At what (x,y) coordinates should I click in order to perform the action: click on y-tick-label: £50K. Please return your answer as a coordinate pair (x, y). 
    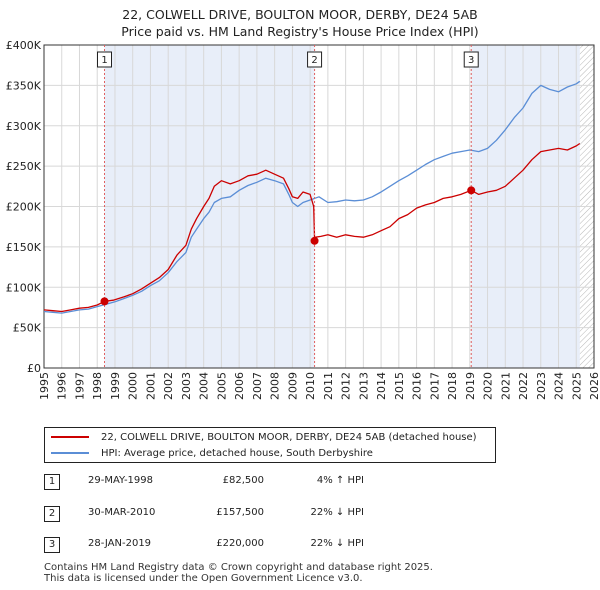
    Looking at the image, I should click on (27, 328).